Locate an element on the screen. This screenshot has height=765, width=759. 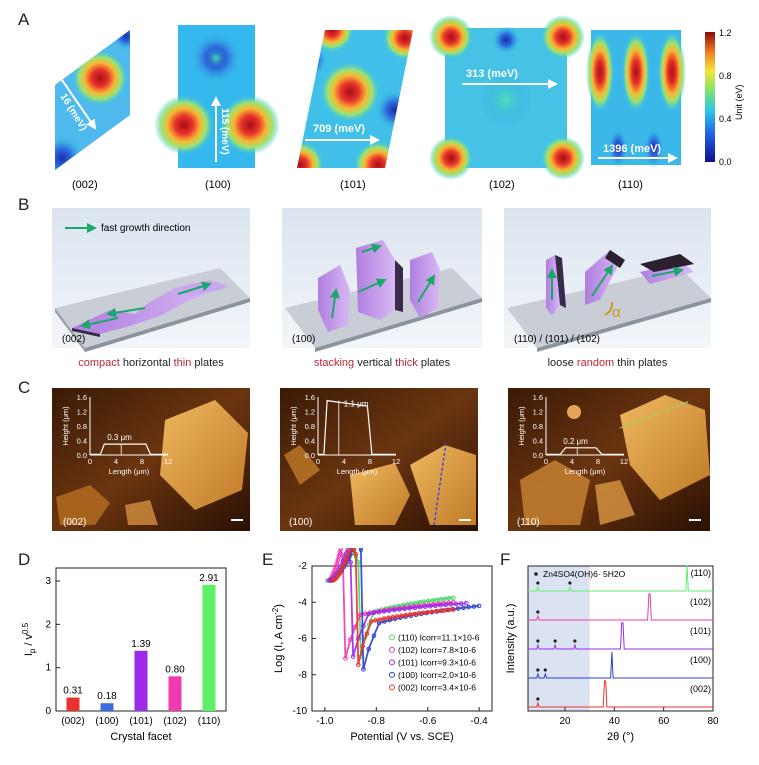
map-energy-102: 313 (meV) is located at coordinates (492, 74).